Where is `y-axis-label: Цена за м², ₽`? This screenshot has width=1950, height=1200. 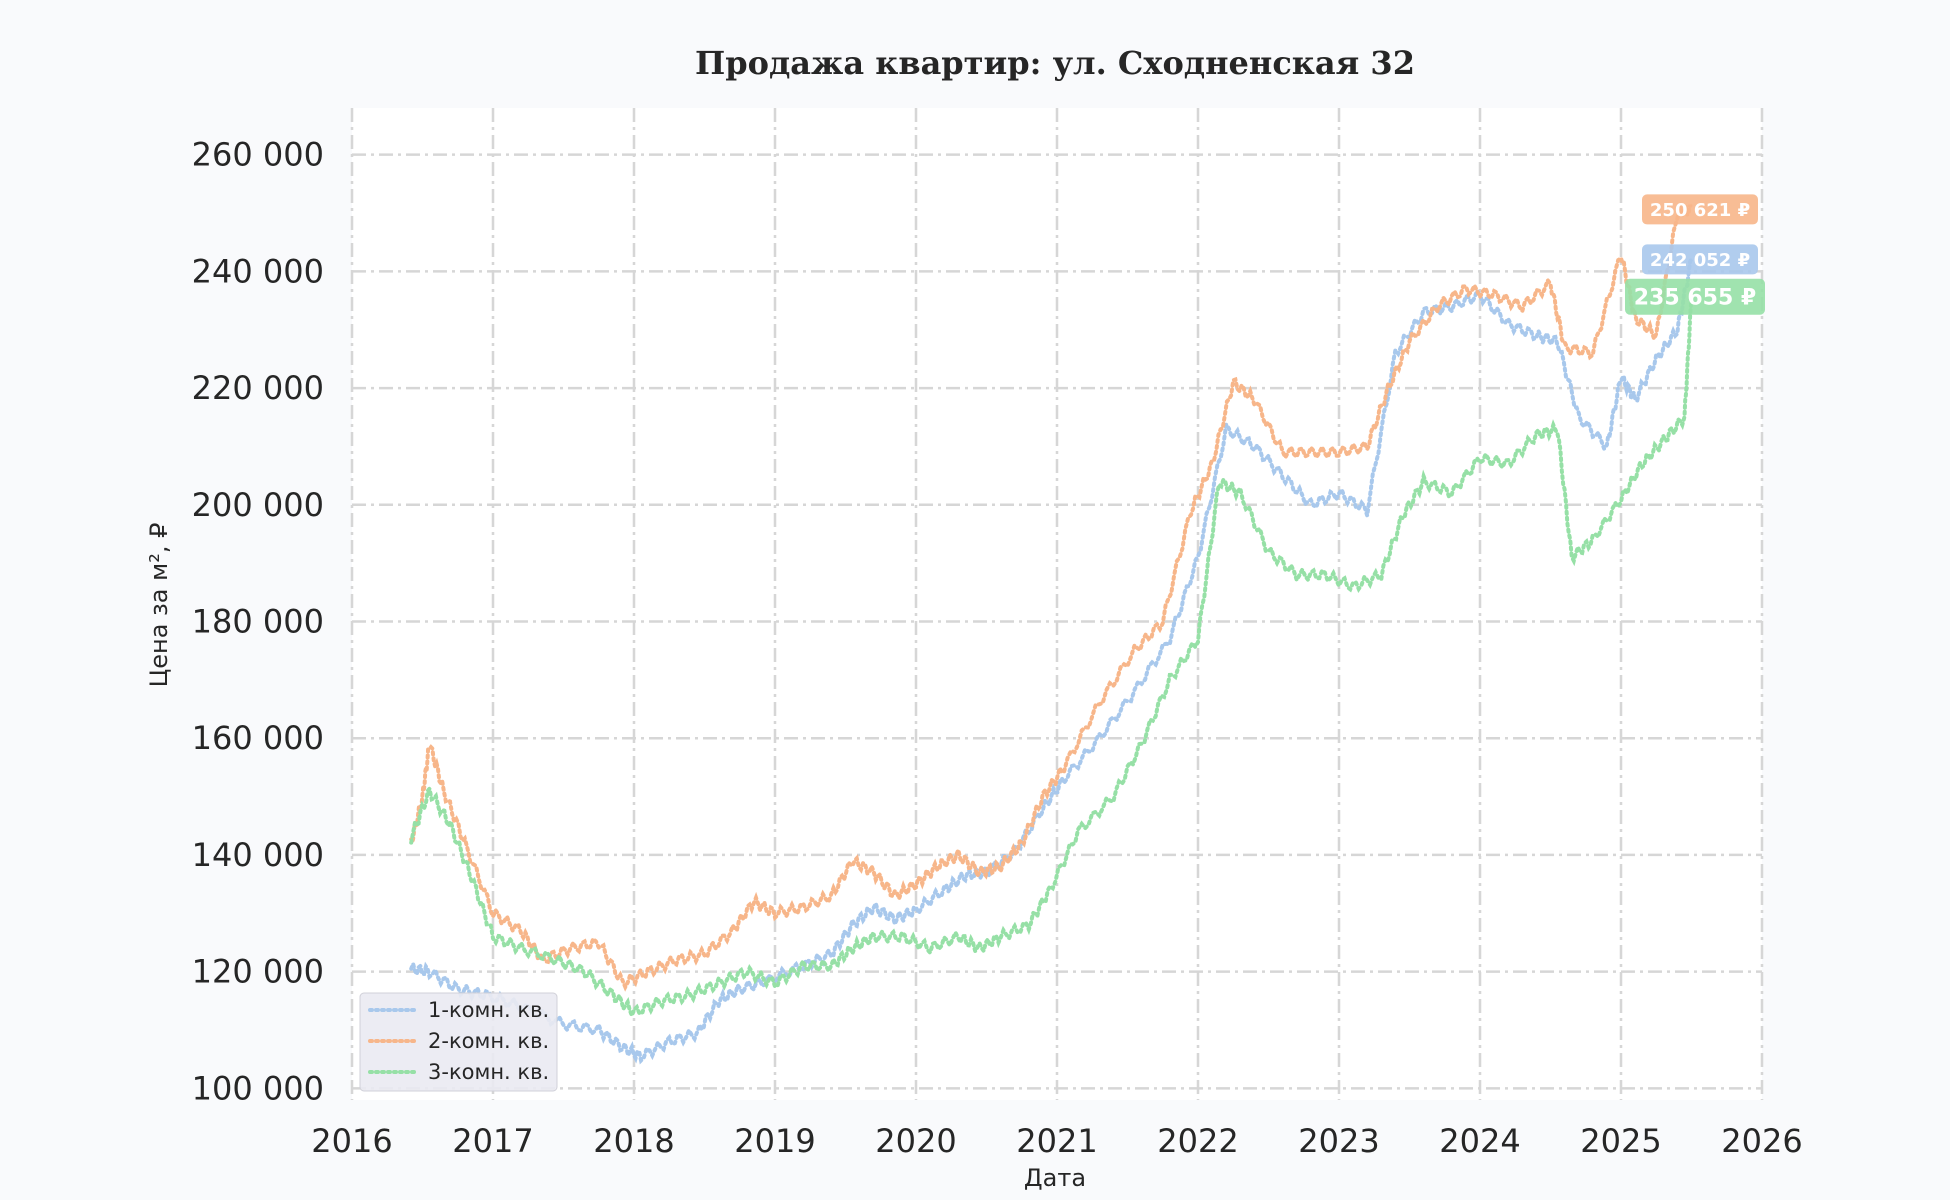
y-axis-label: Цена за м², ₽ is located at coordinates (159, 605).